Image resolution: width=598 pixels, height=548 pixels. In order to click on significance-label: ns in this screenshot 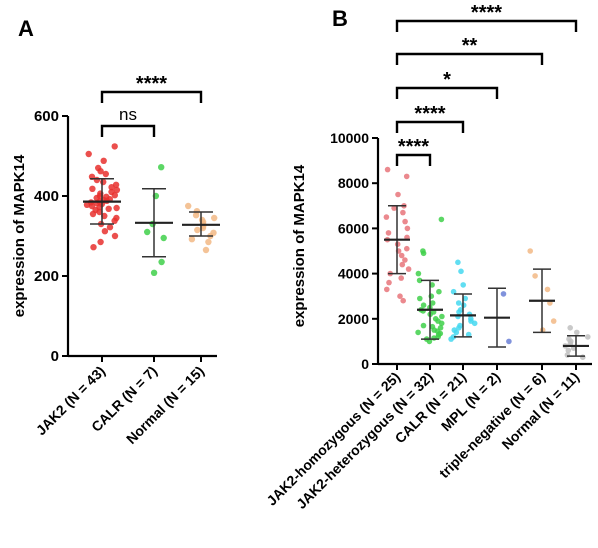, I will do `click(128, 114)`.